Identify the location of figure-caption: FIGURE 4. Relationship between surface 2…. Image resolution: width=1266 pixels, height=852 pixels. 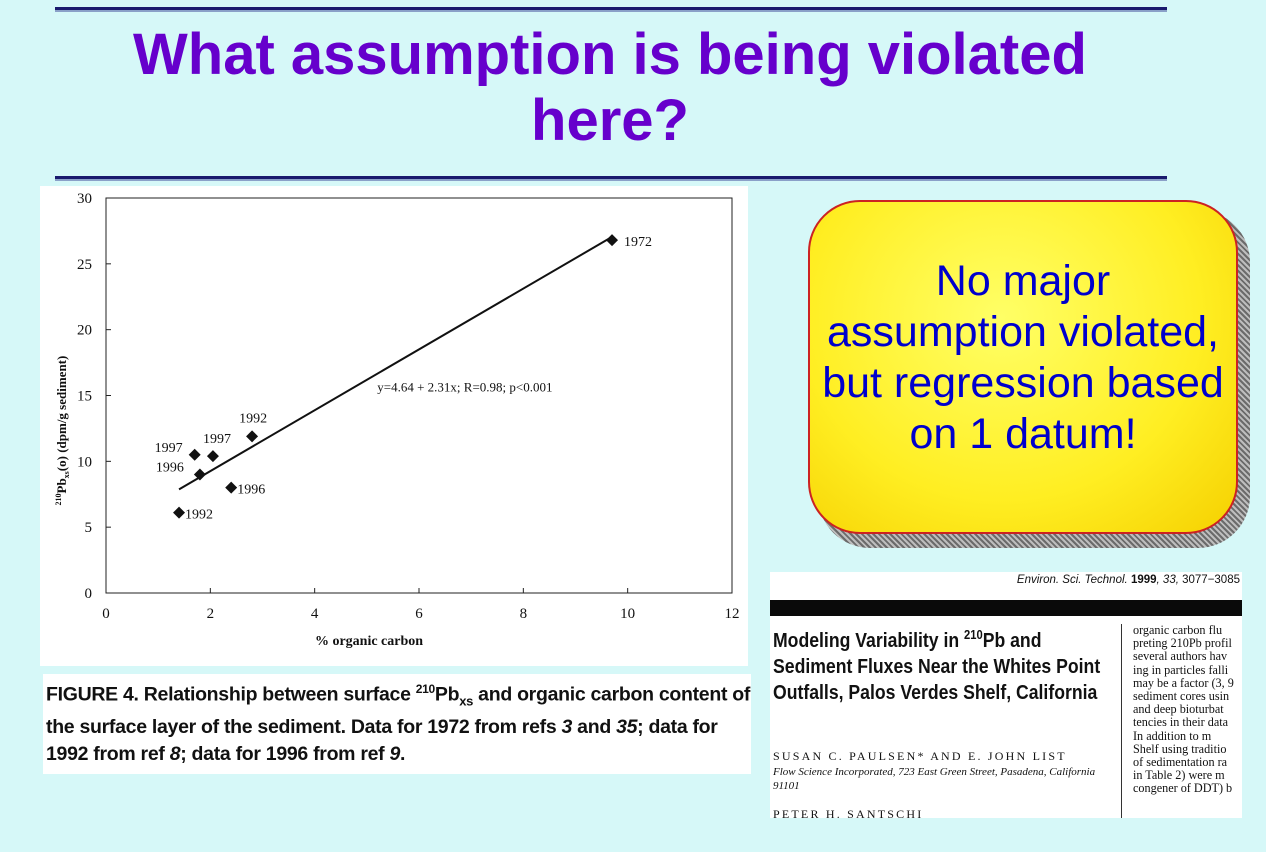
(397, 724).